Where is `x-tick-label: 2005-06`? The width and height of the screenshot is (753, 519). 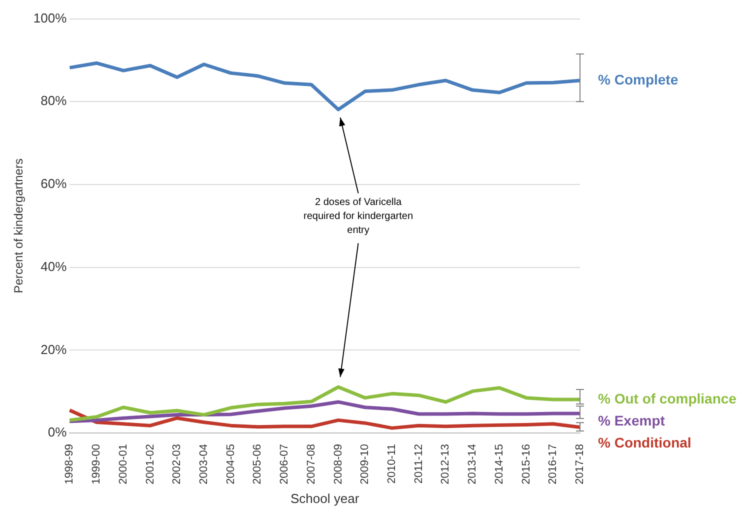 x-tick-label: 2005-06 is located at coordinates (258, 464).